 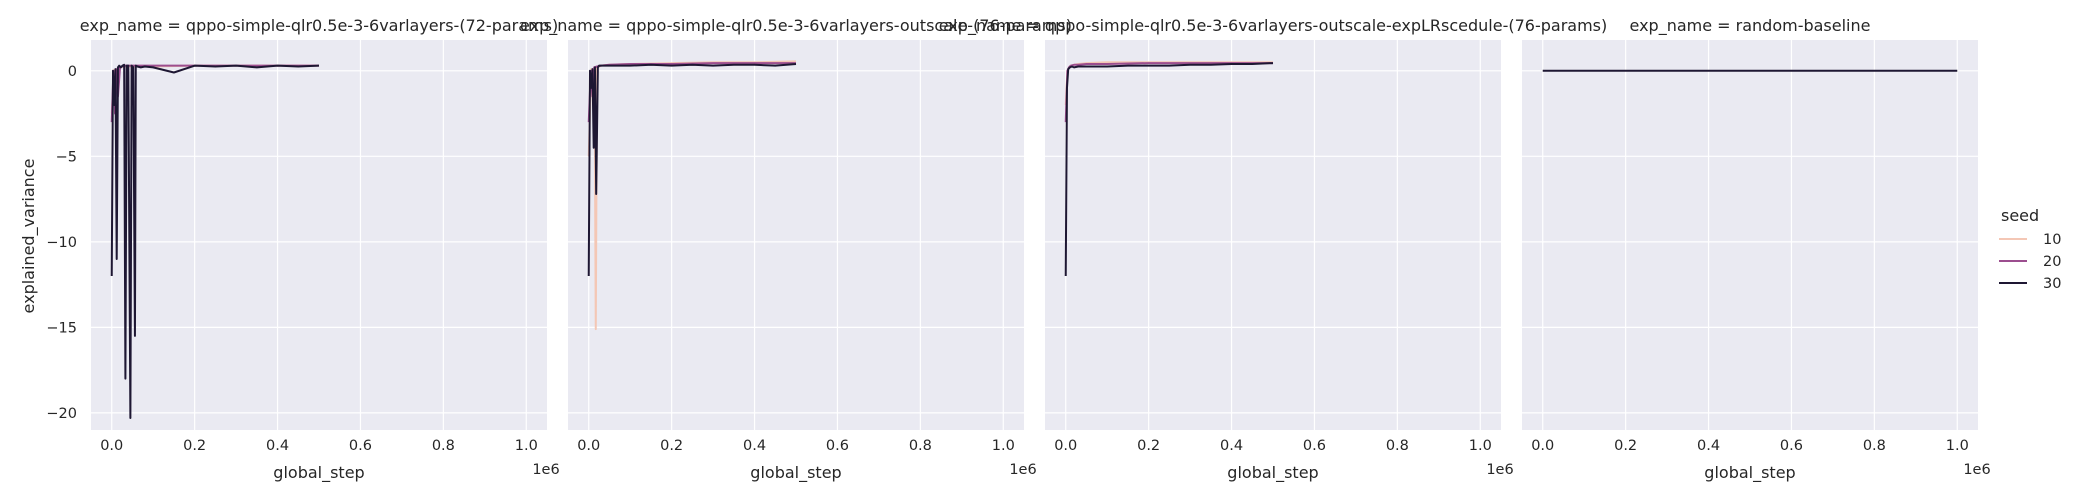 What do you see at coordinates (2052, 262) in the screenshot?
I see `legend-label-seed-20: 20` at bounding box center [2052, 262].